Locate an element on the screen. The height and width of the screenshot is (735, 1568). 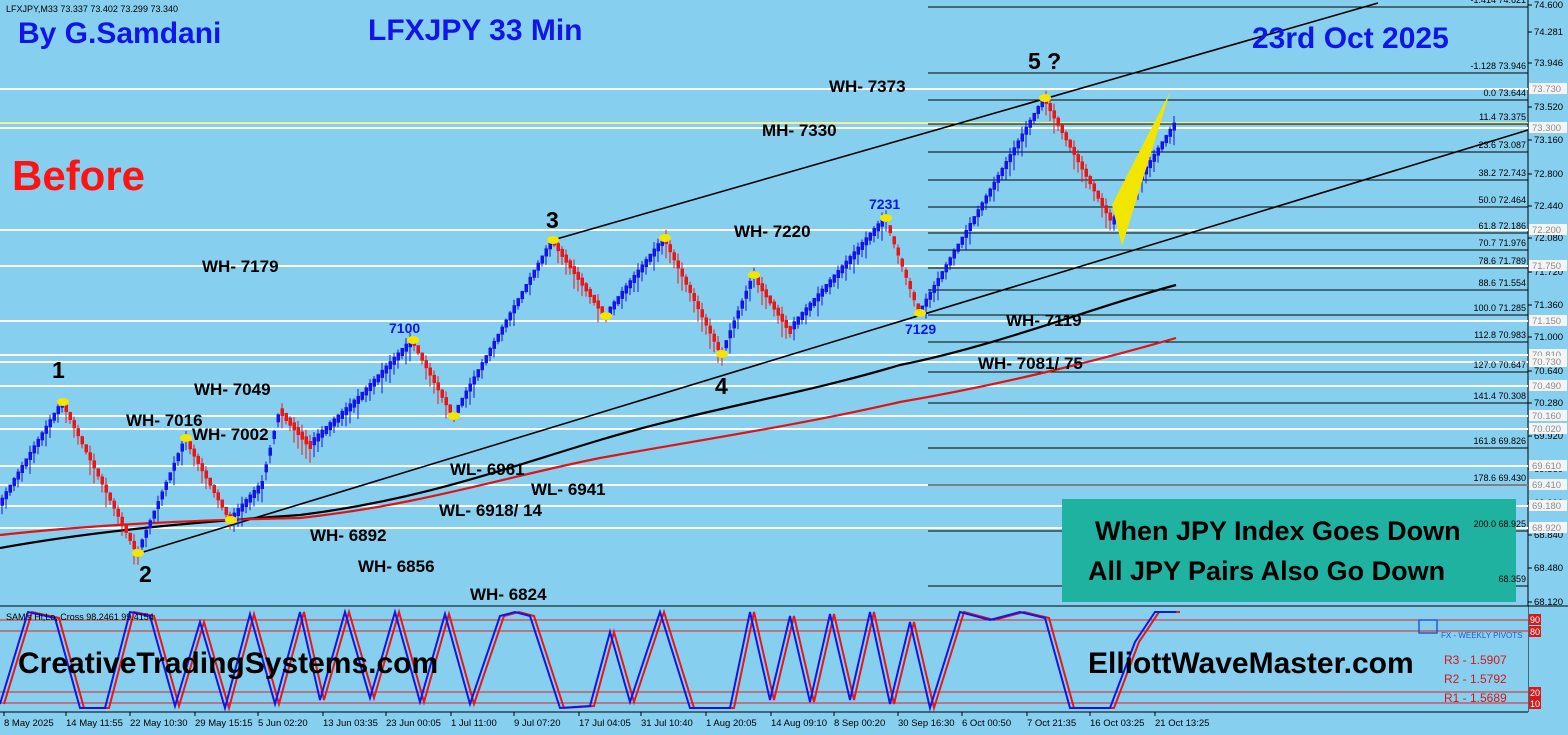
pivots-title: FX - WEEKLY PIVOTS is located at coordinates (1482, 635).